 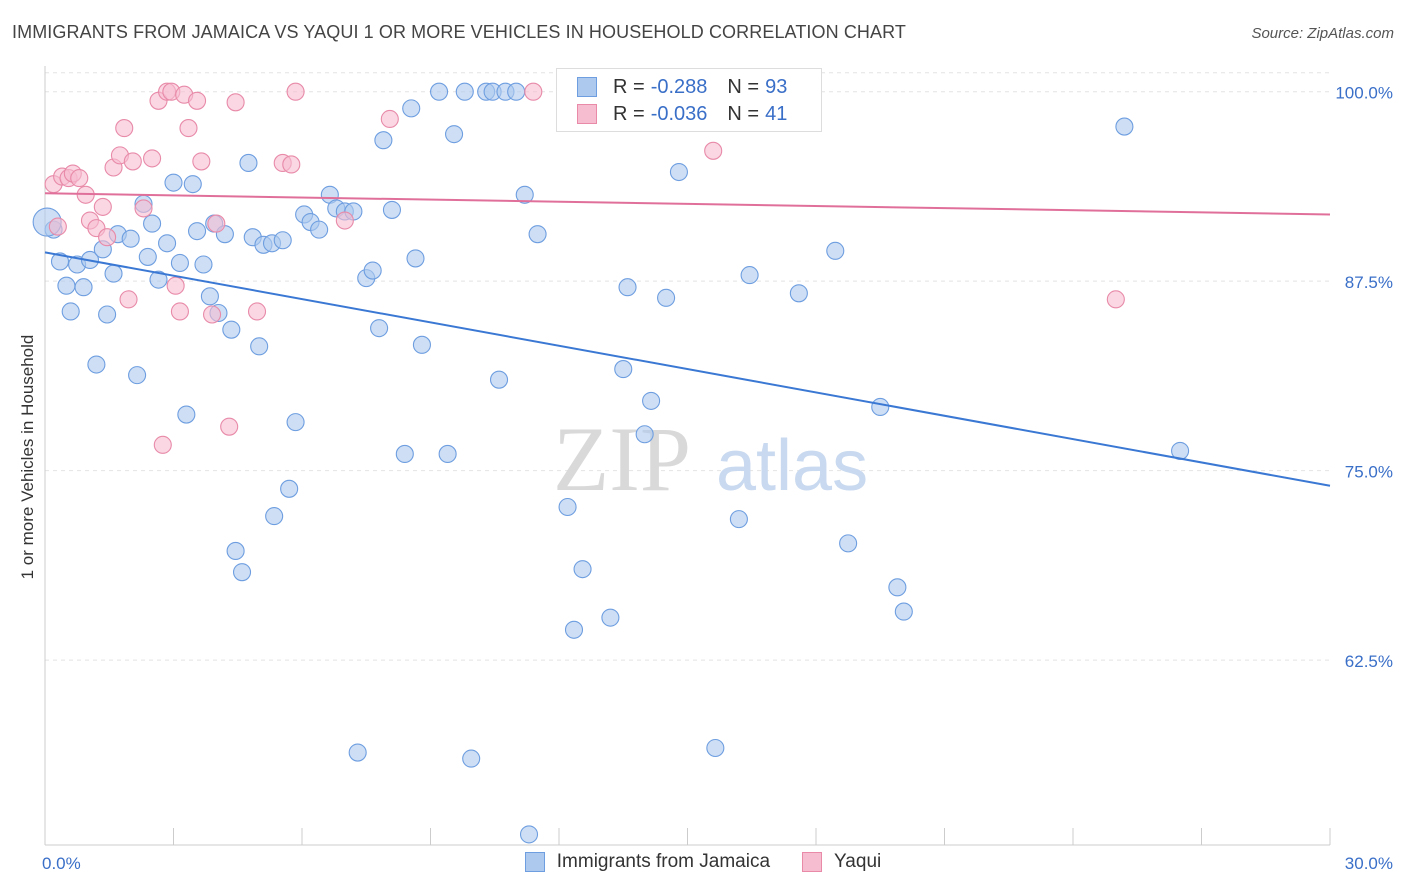 I want to click on legend-label-jamaica: Immigrants from Jamaica, so click(x=663, y=861).